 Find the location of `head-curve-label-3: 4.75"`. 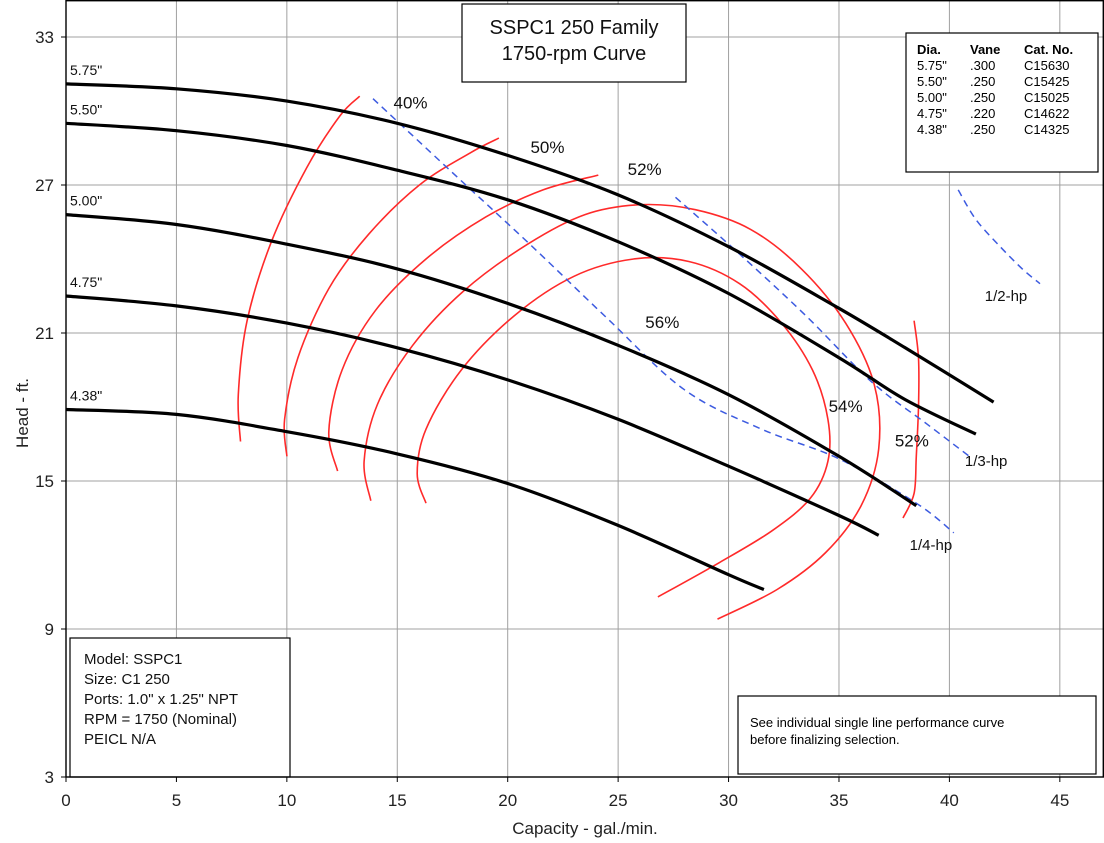

head-curve-label-3: 4.75" is located at coordinates (86, 282).